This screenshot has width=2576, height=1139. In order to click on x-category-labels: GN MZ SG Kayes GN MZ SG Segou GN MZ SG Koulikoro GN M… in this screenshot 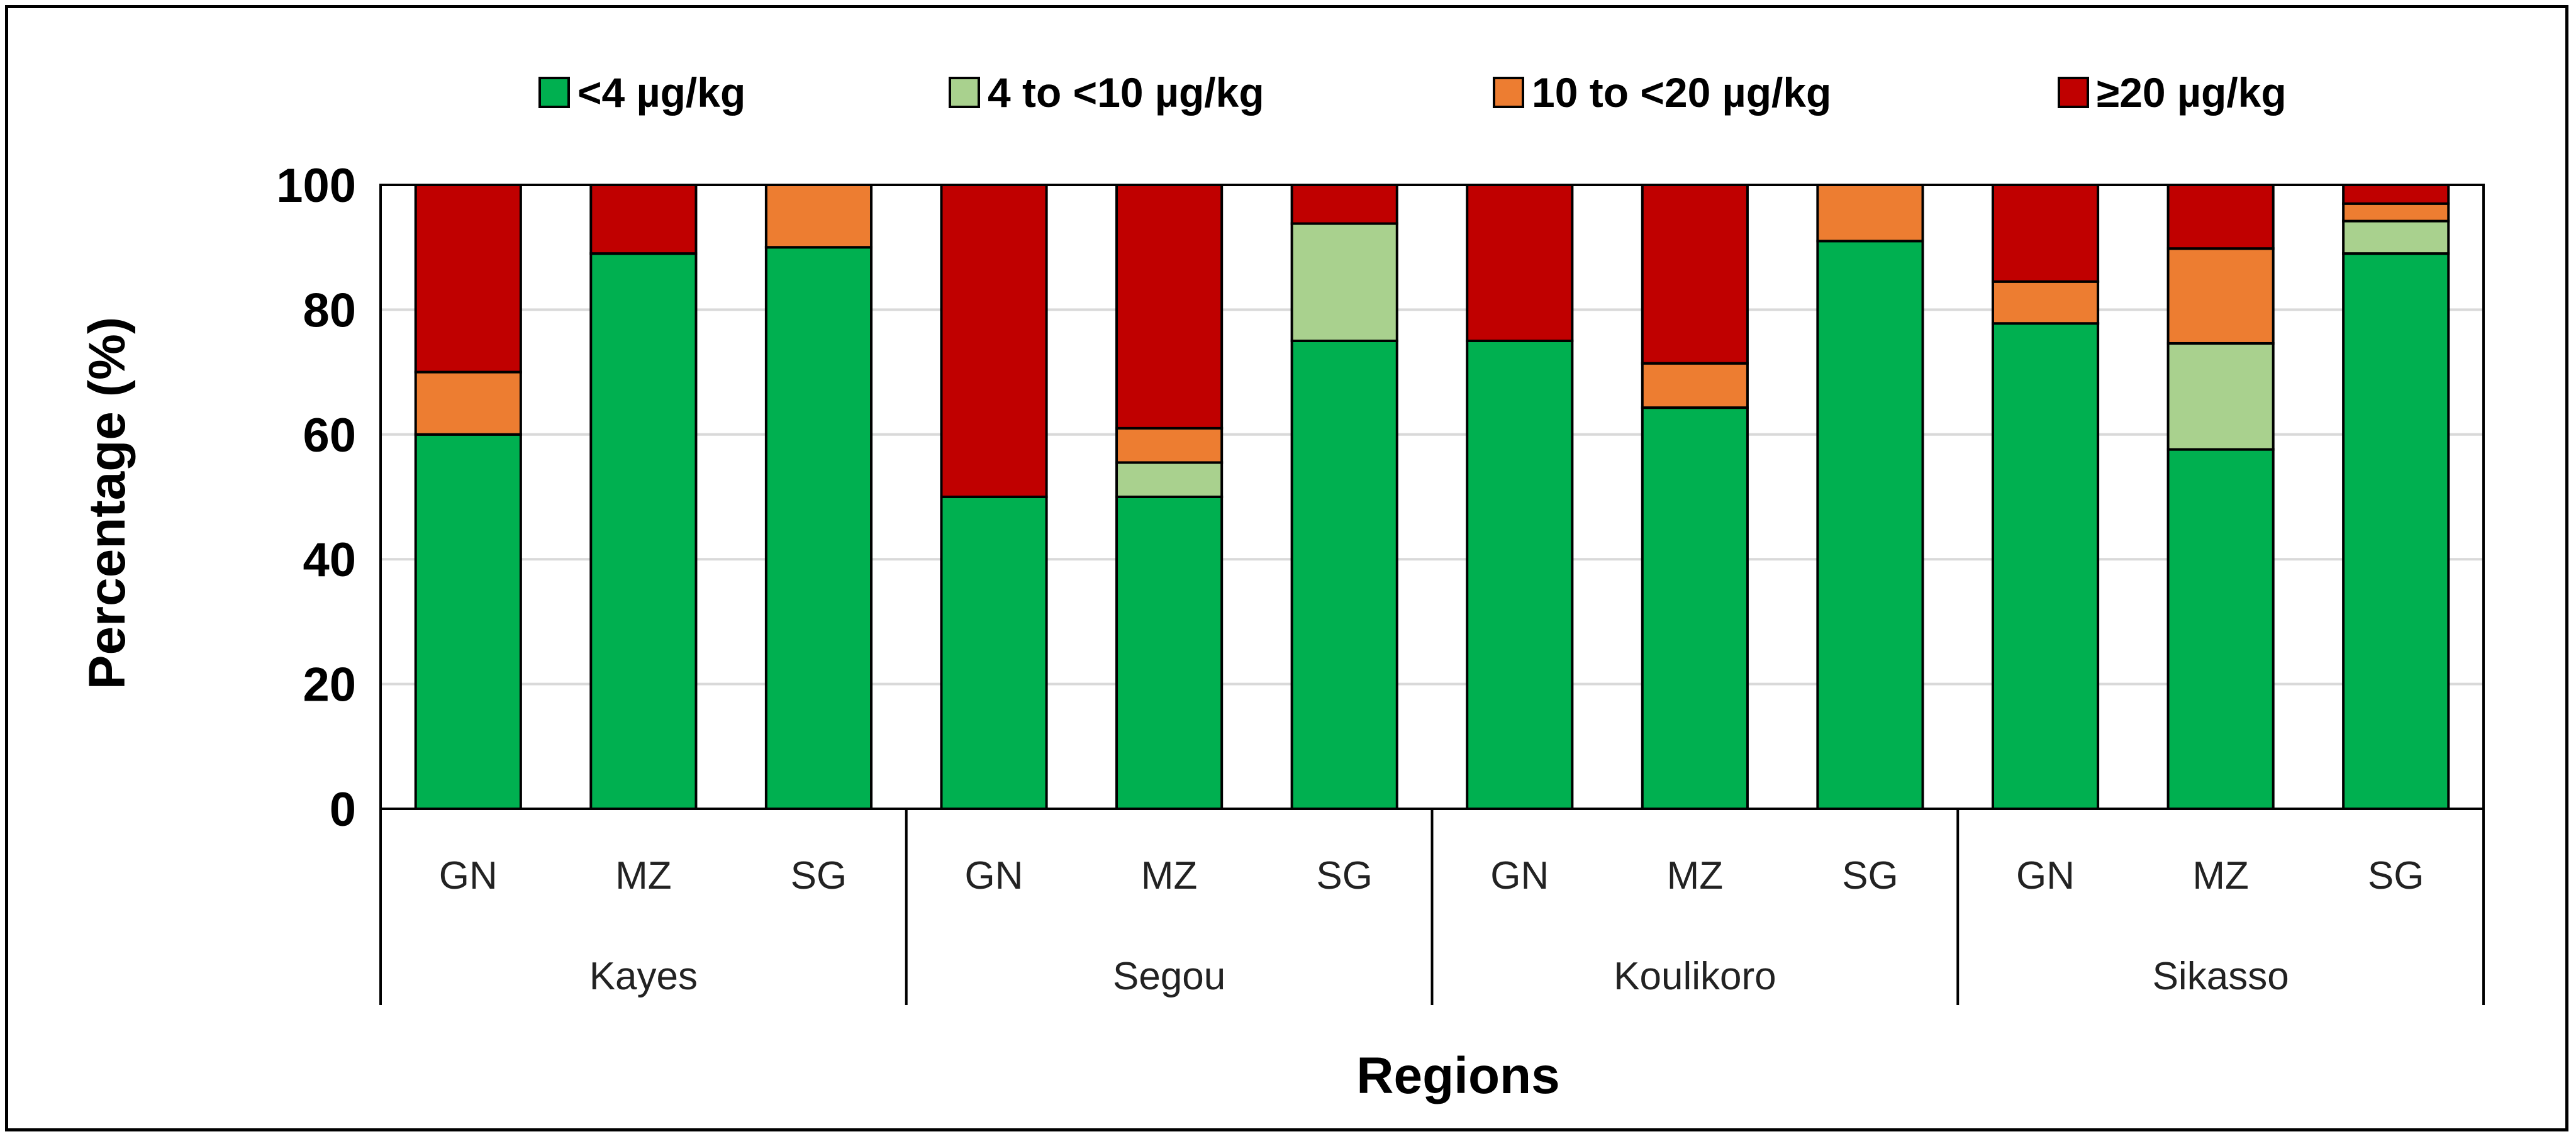, I will do `click(1432, 907)`.